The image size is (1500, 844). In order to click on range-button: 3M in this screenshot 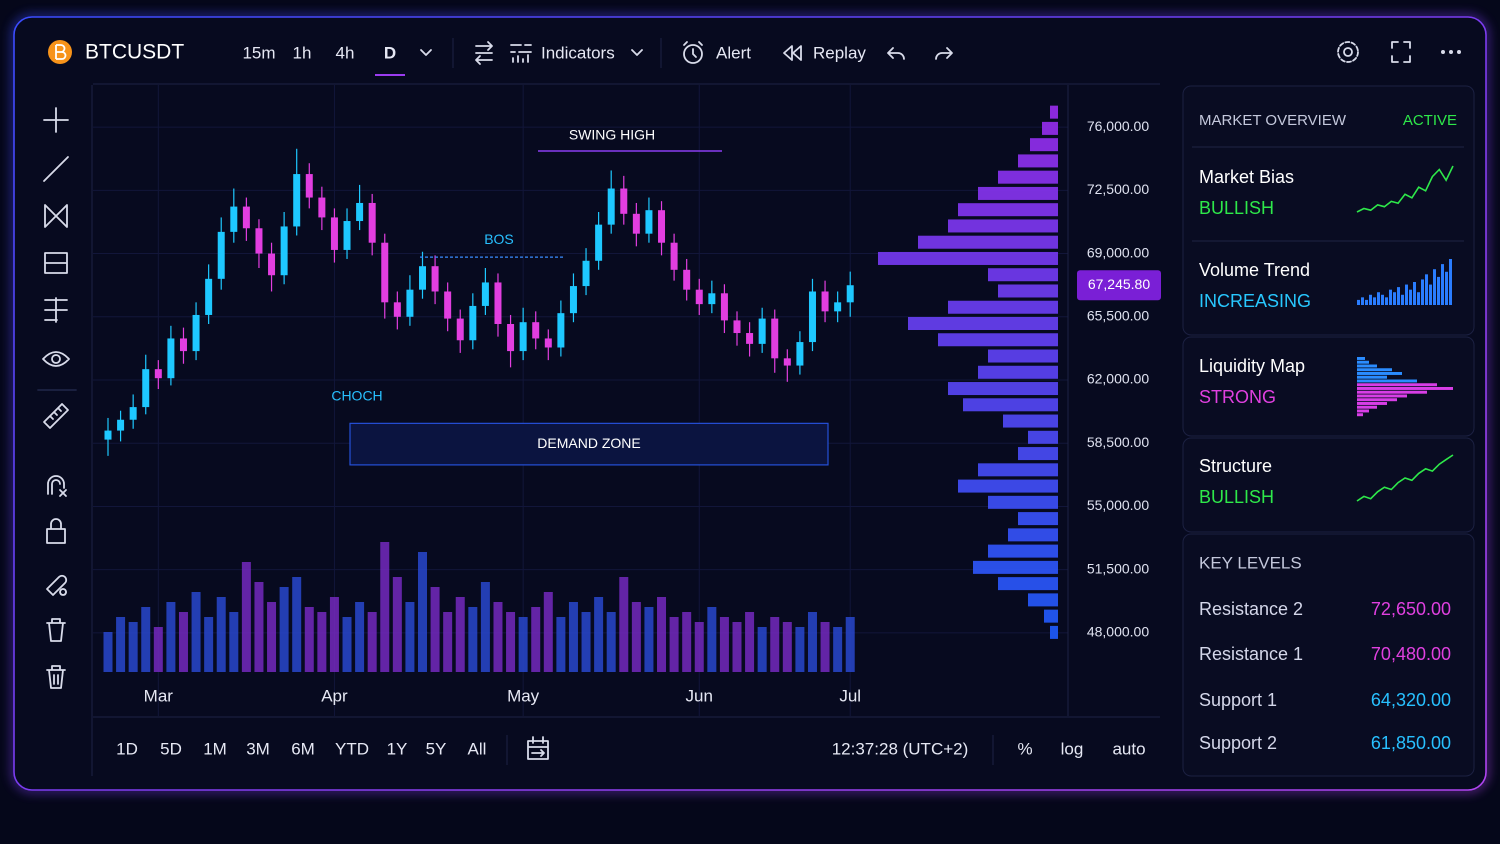, I will do `click(258, 748)`.